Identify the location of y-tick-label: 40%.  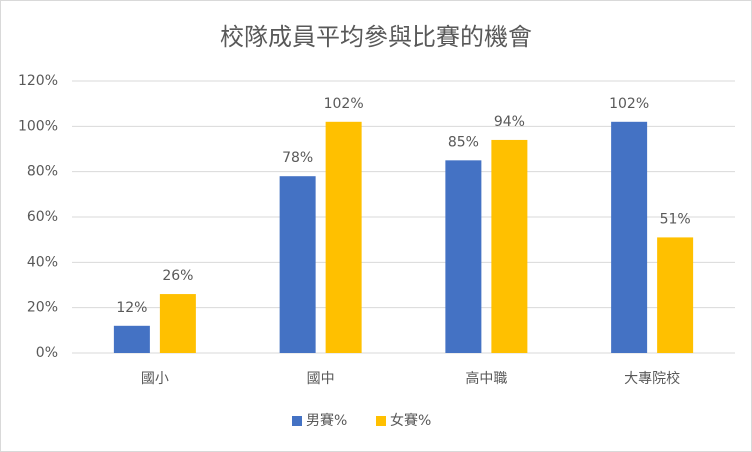
(42, 262).